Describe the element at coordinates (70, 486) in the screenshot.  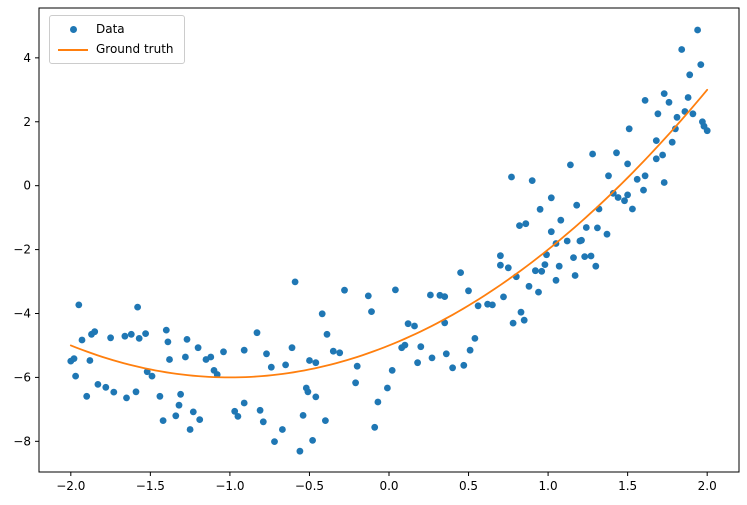
I see `x-tick-label: −2.0` at that location.